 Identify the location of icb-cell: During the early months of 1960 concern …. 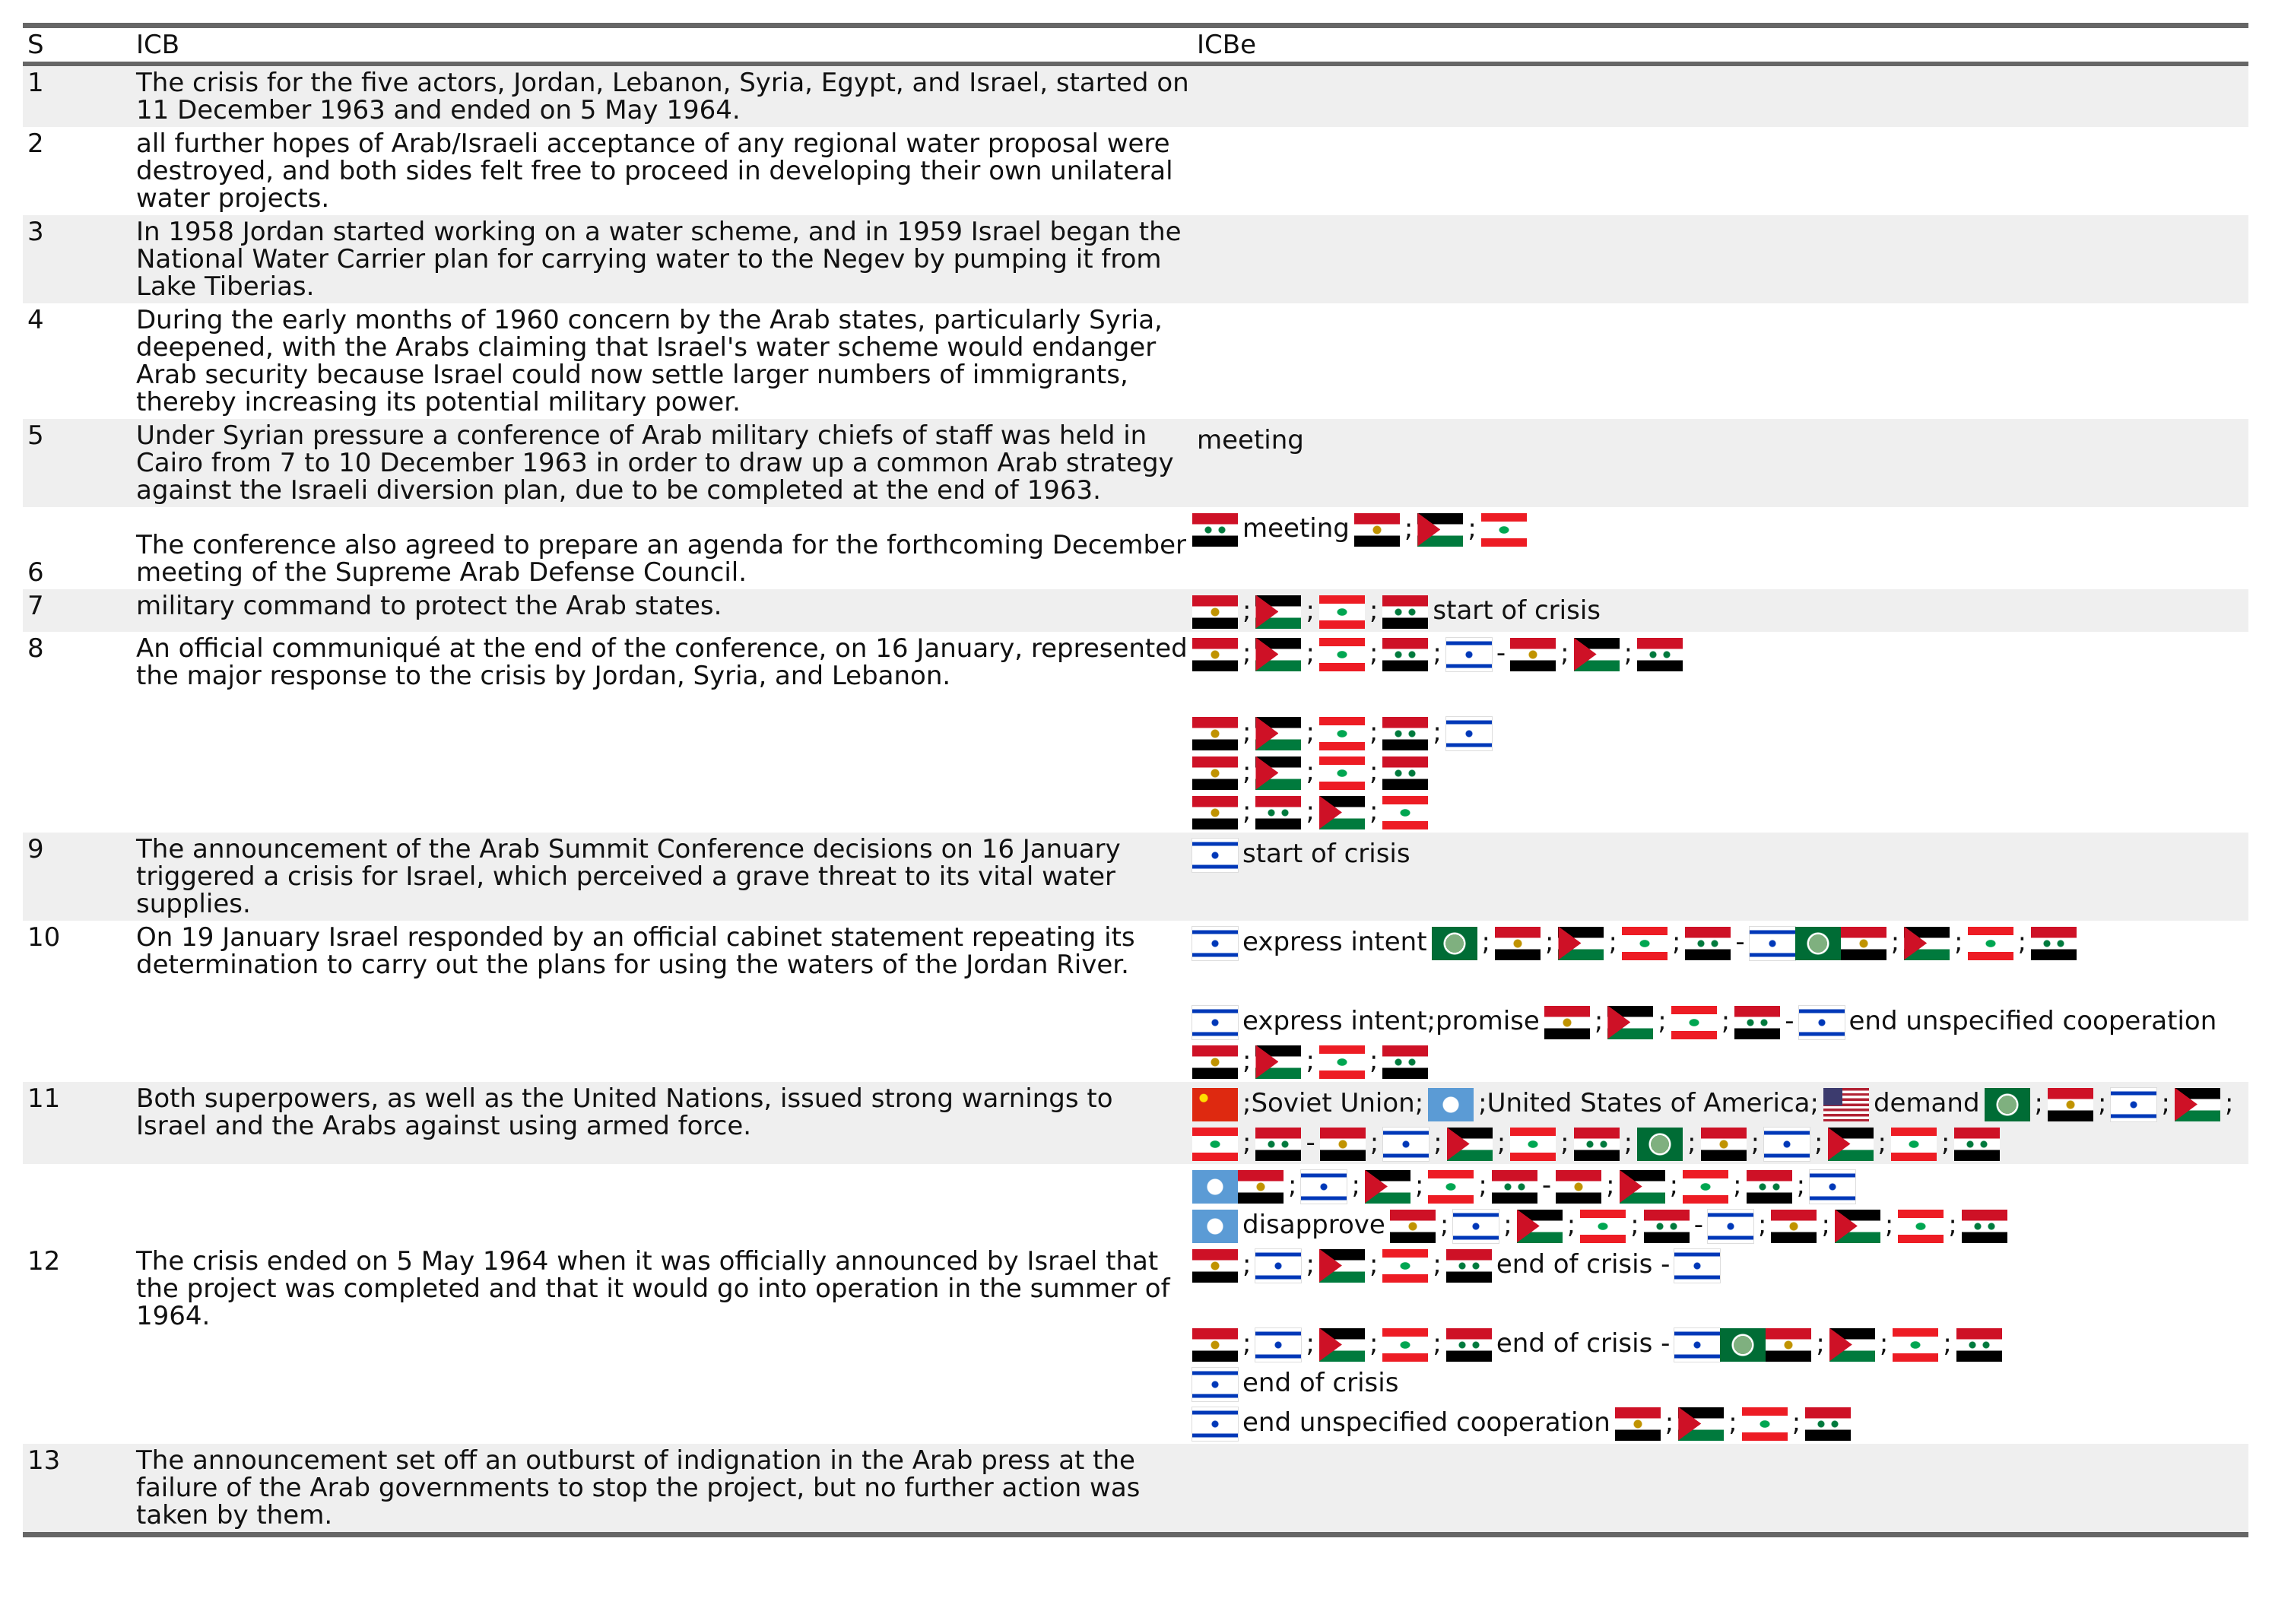
(649, 361).